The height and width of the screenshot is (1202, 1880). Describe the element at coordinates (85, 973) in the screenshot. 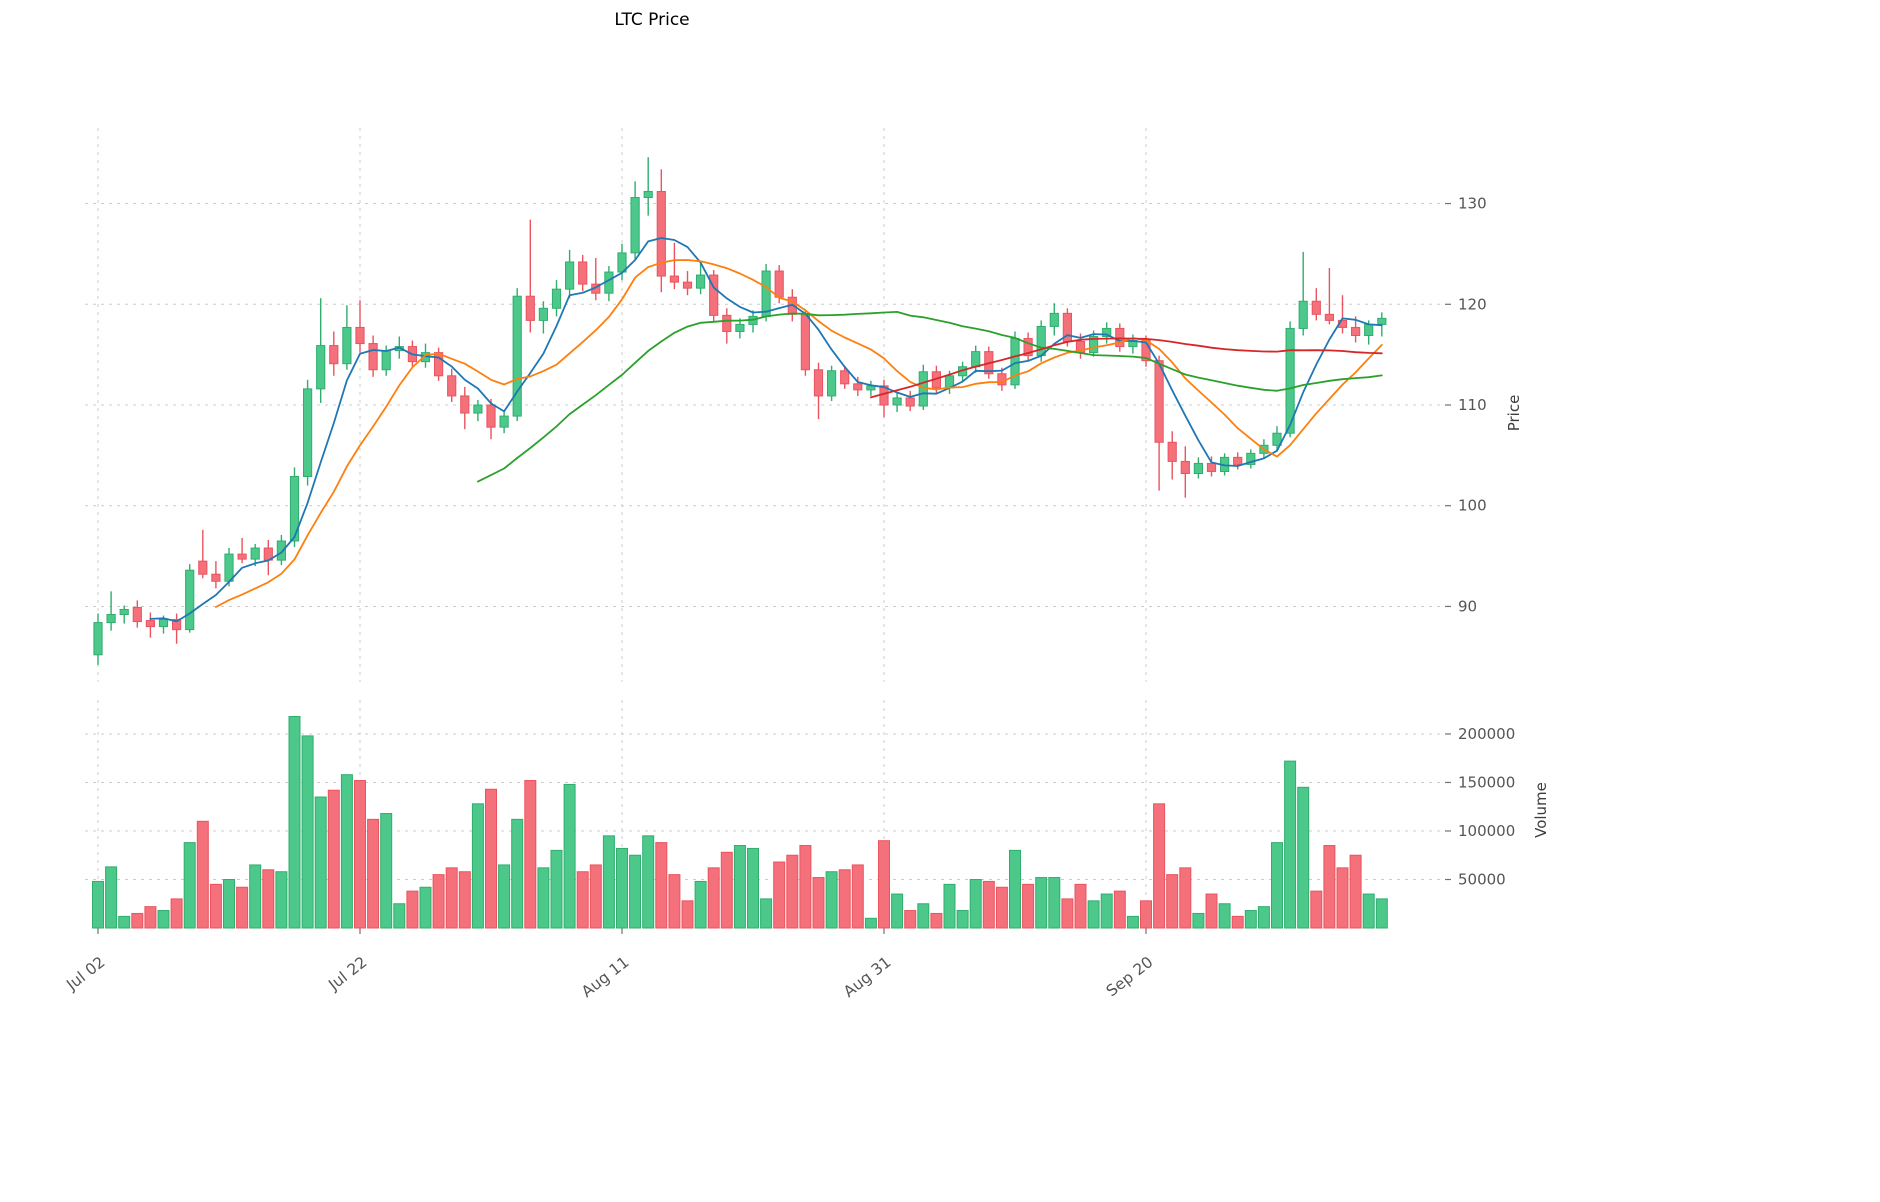

I see `date-tick-label: Jul 02` at that location.